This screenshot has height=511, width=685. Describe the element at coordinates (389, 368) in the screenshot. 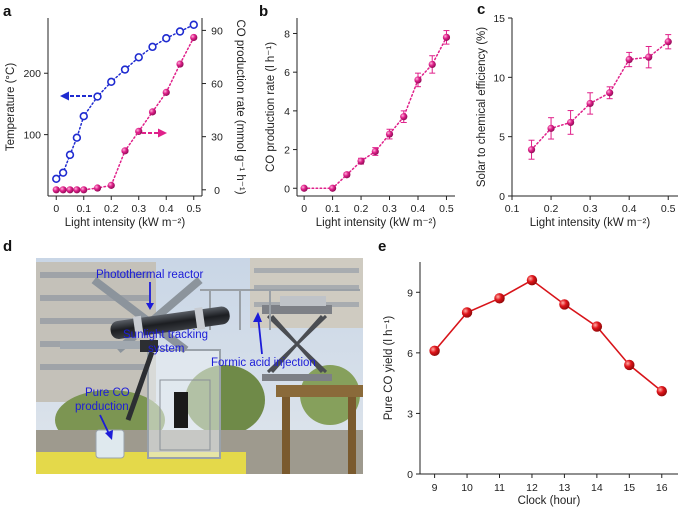

I see `y-axis-label: Pure CO yield (l h⁻¹)` at that location.